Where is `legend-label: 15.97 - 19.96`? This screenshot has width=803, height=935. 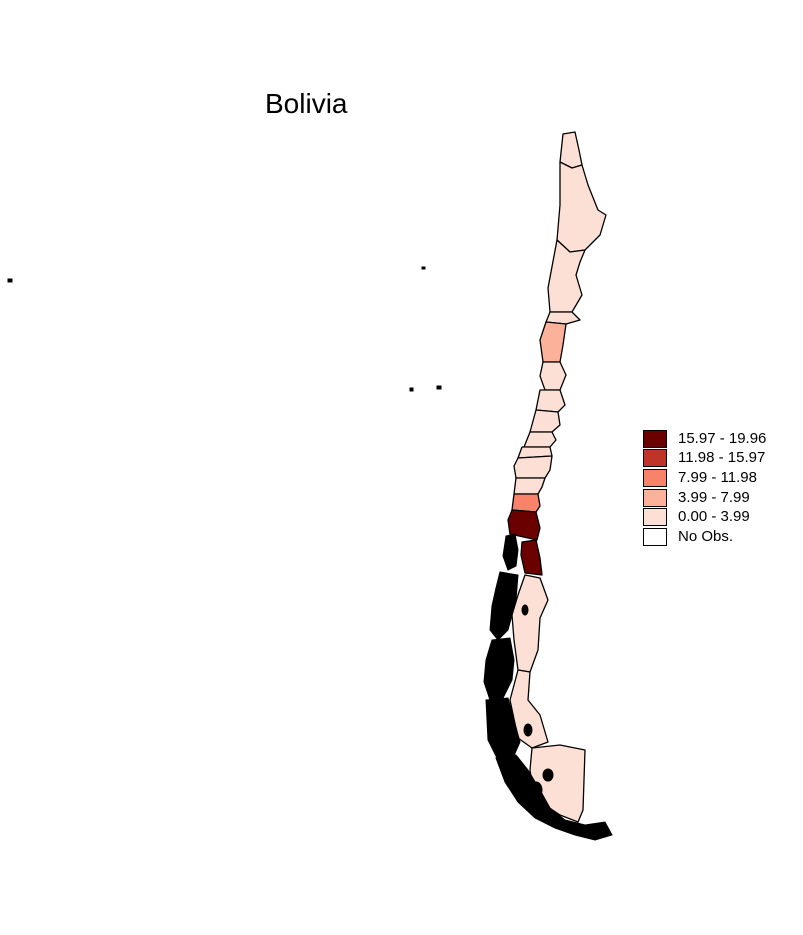 legend-label: 15.97 - 19.96 is located at coordinates (722, 438).